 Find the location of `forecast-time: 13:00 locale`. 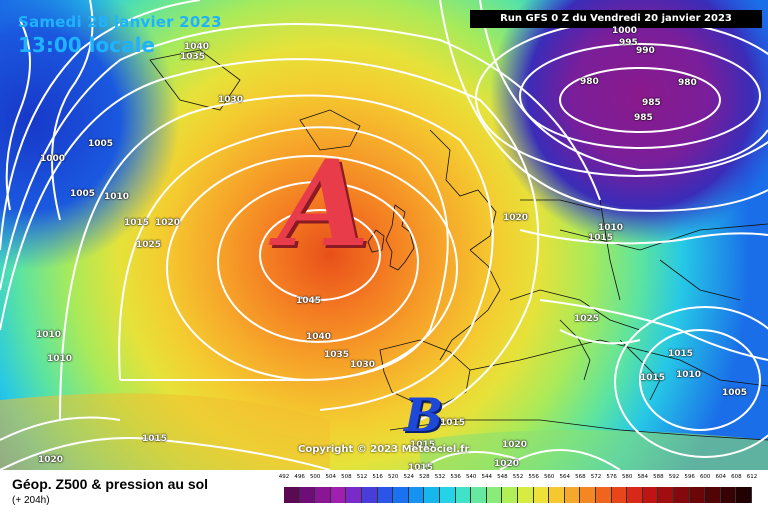

forecast-time: 13:00 locale is located at coordinates (86, 45).